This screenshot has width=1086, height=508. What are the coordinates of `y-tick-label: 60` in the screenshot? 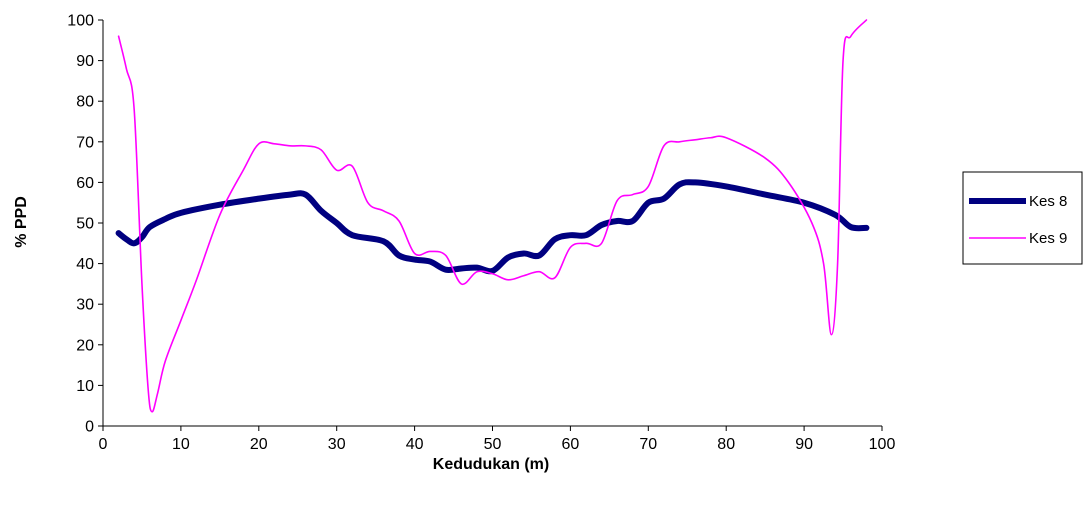 It's located at (85, 183).